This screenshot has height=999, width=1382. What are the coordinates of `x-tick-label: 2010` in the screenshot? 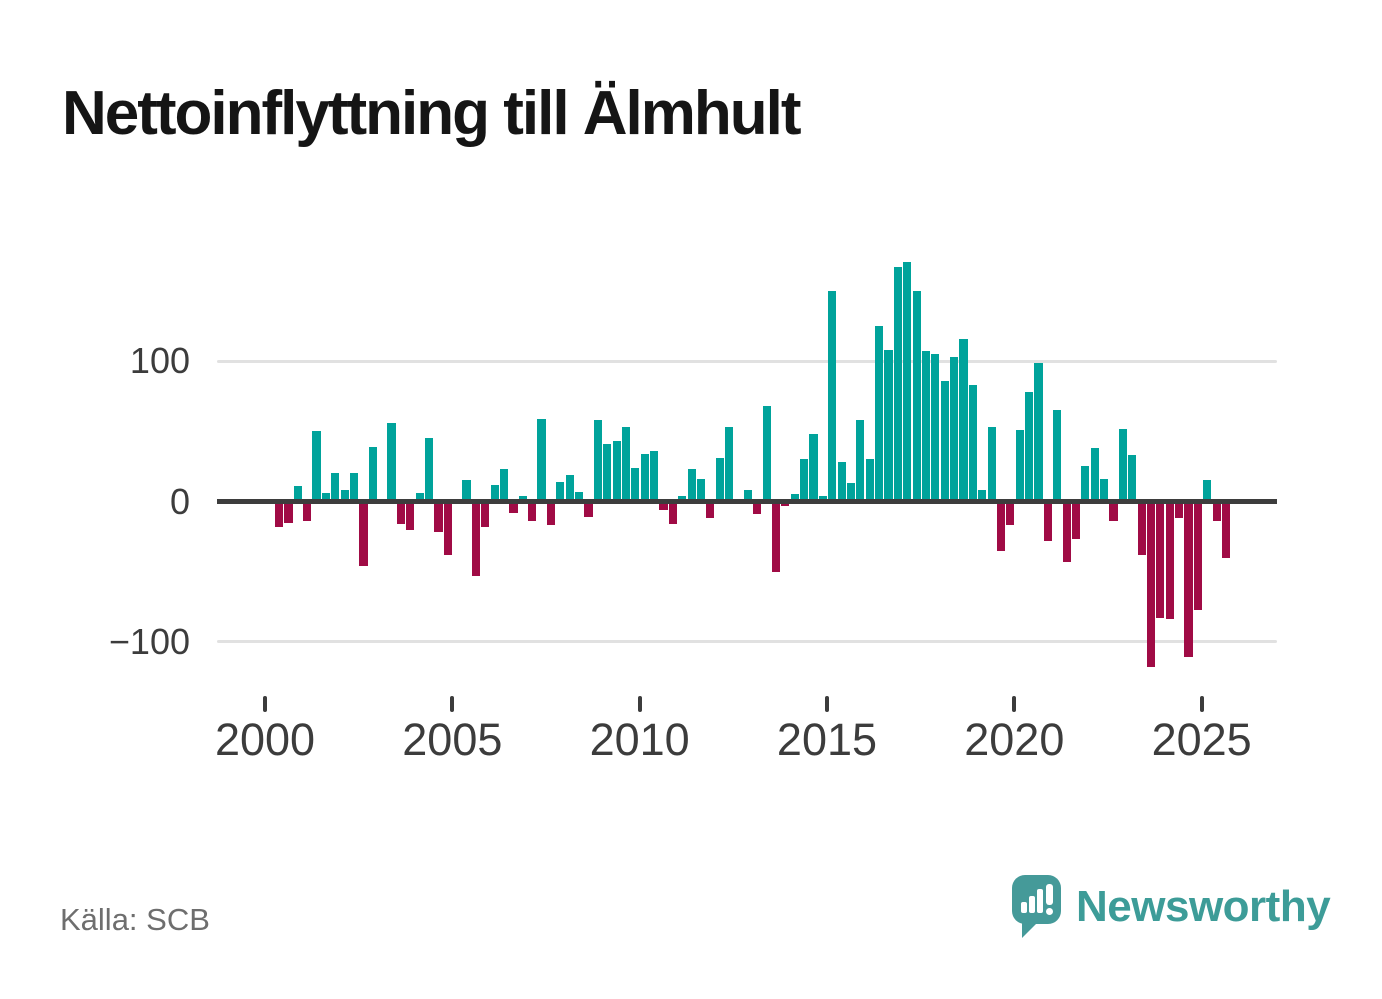 It's located at (639, 739).